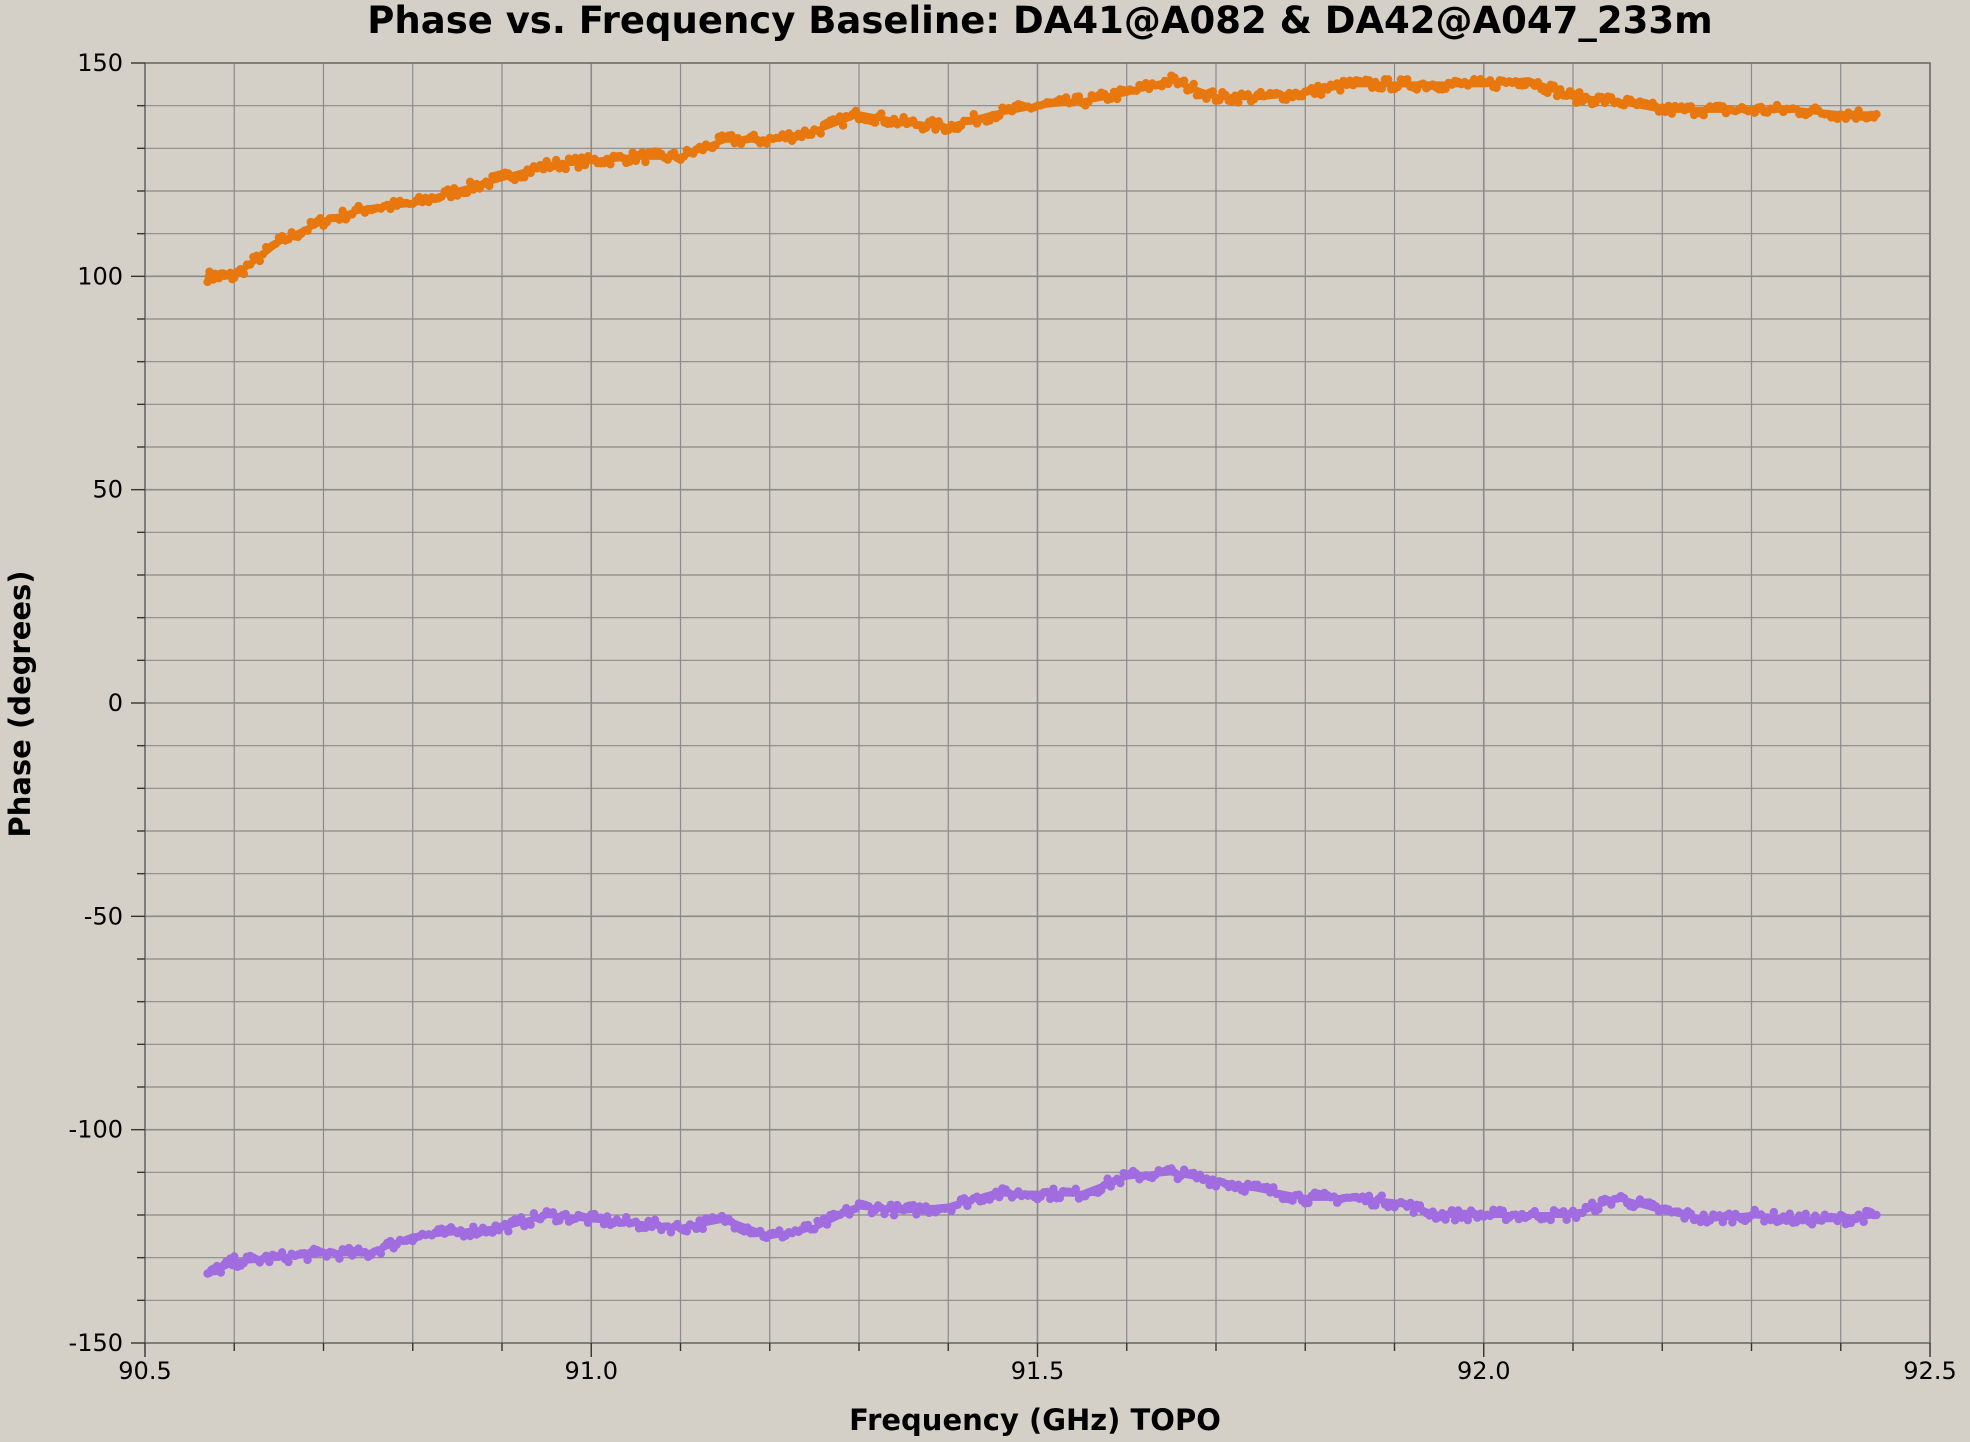 This screenshot has width=1970, height=1442. What do you see at coordinates (96, 1343) in the screenshot?
I see `y-tick-label: -150` at bounding box center [96, 1343].